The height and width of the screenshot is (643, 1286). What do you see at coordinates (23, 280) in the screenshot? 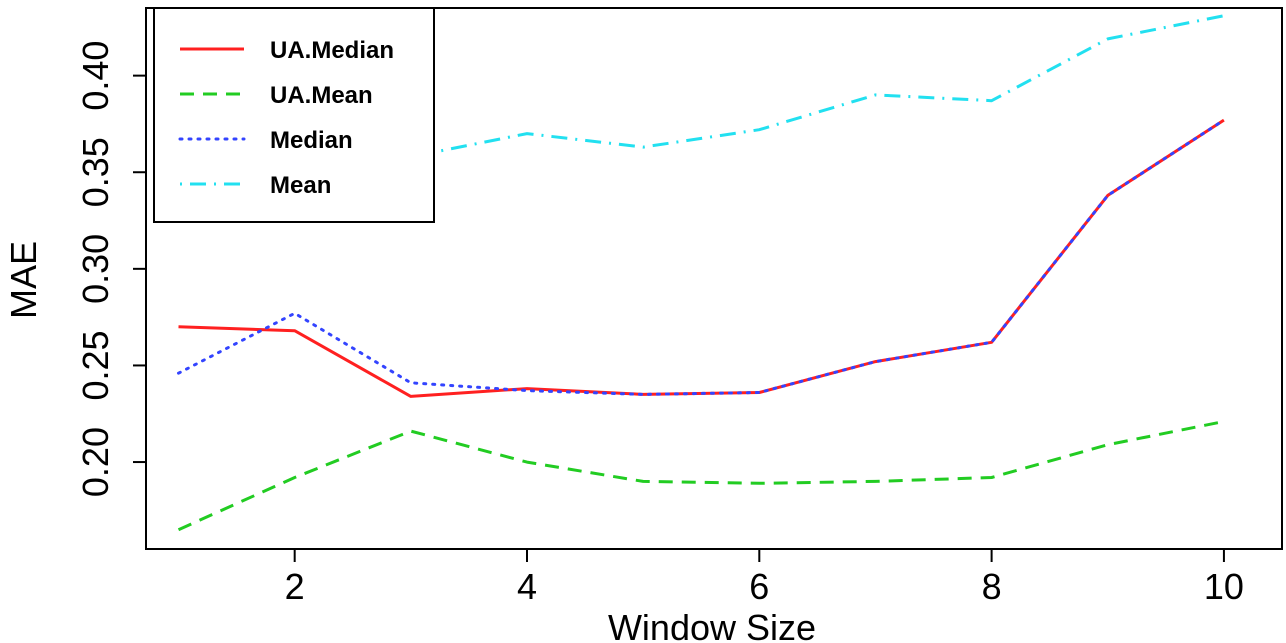
I see `y-axis-title: MAE` at bounding box center [23, 280].